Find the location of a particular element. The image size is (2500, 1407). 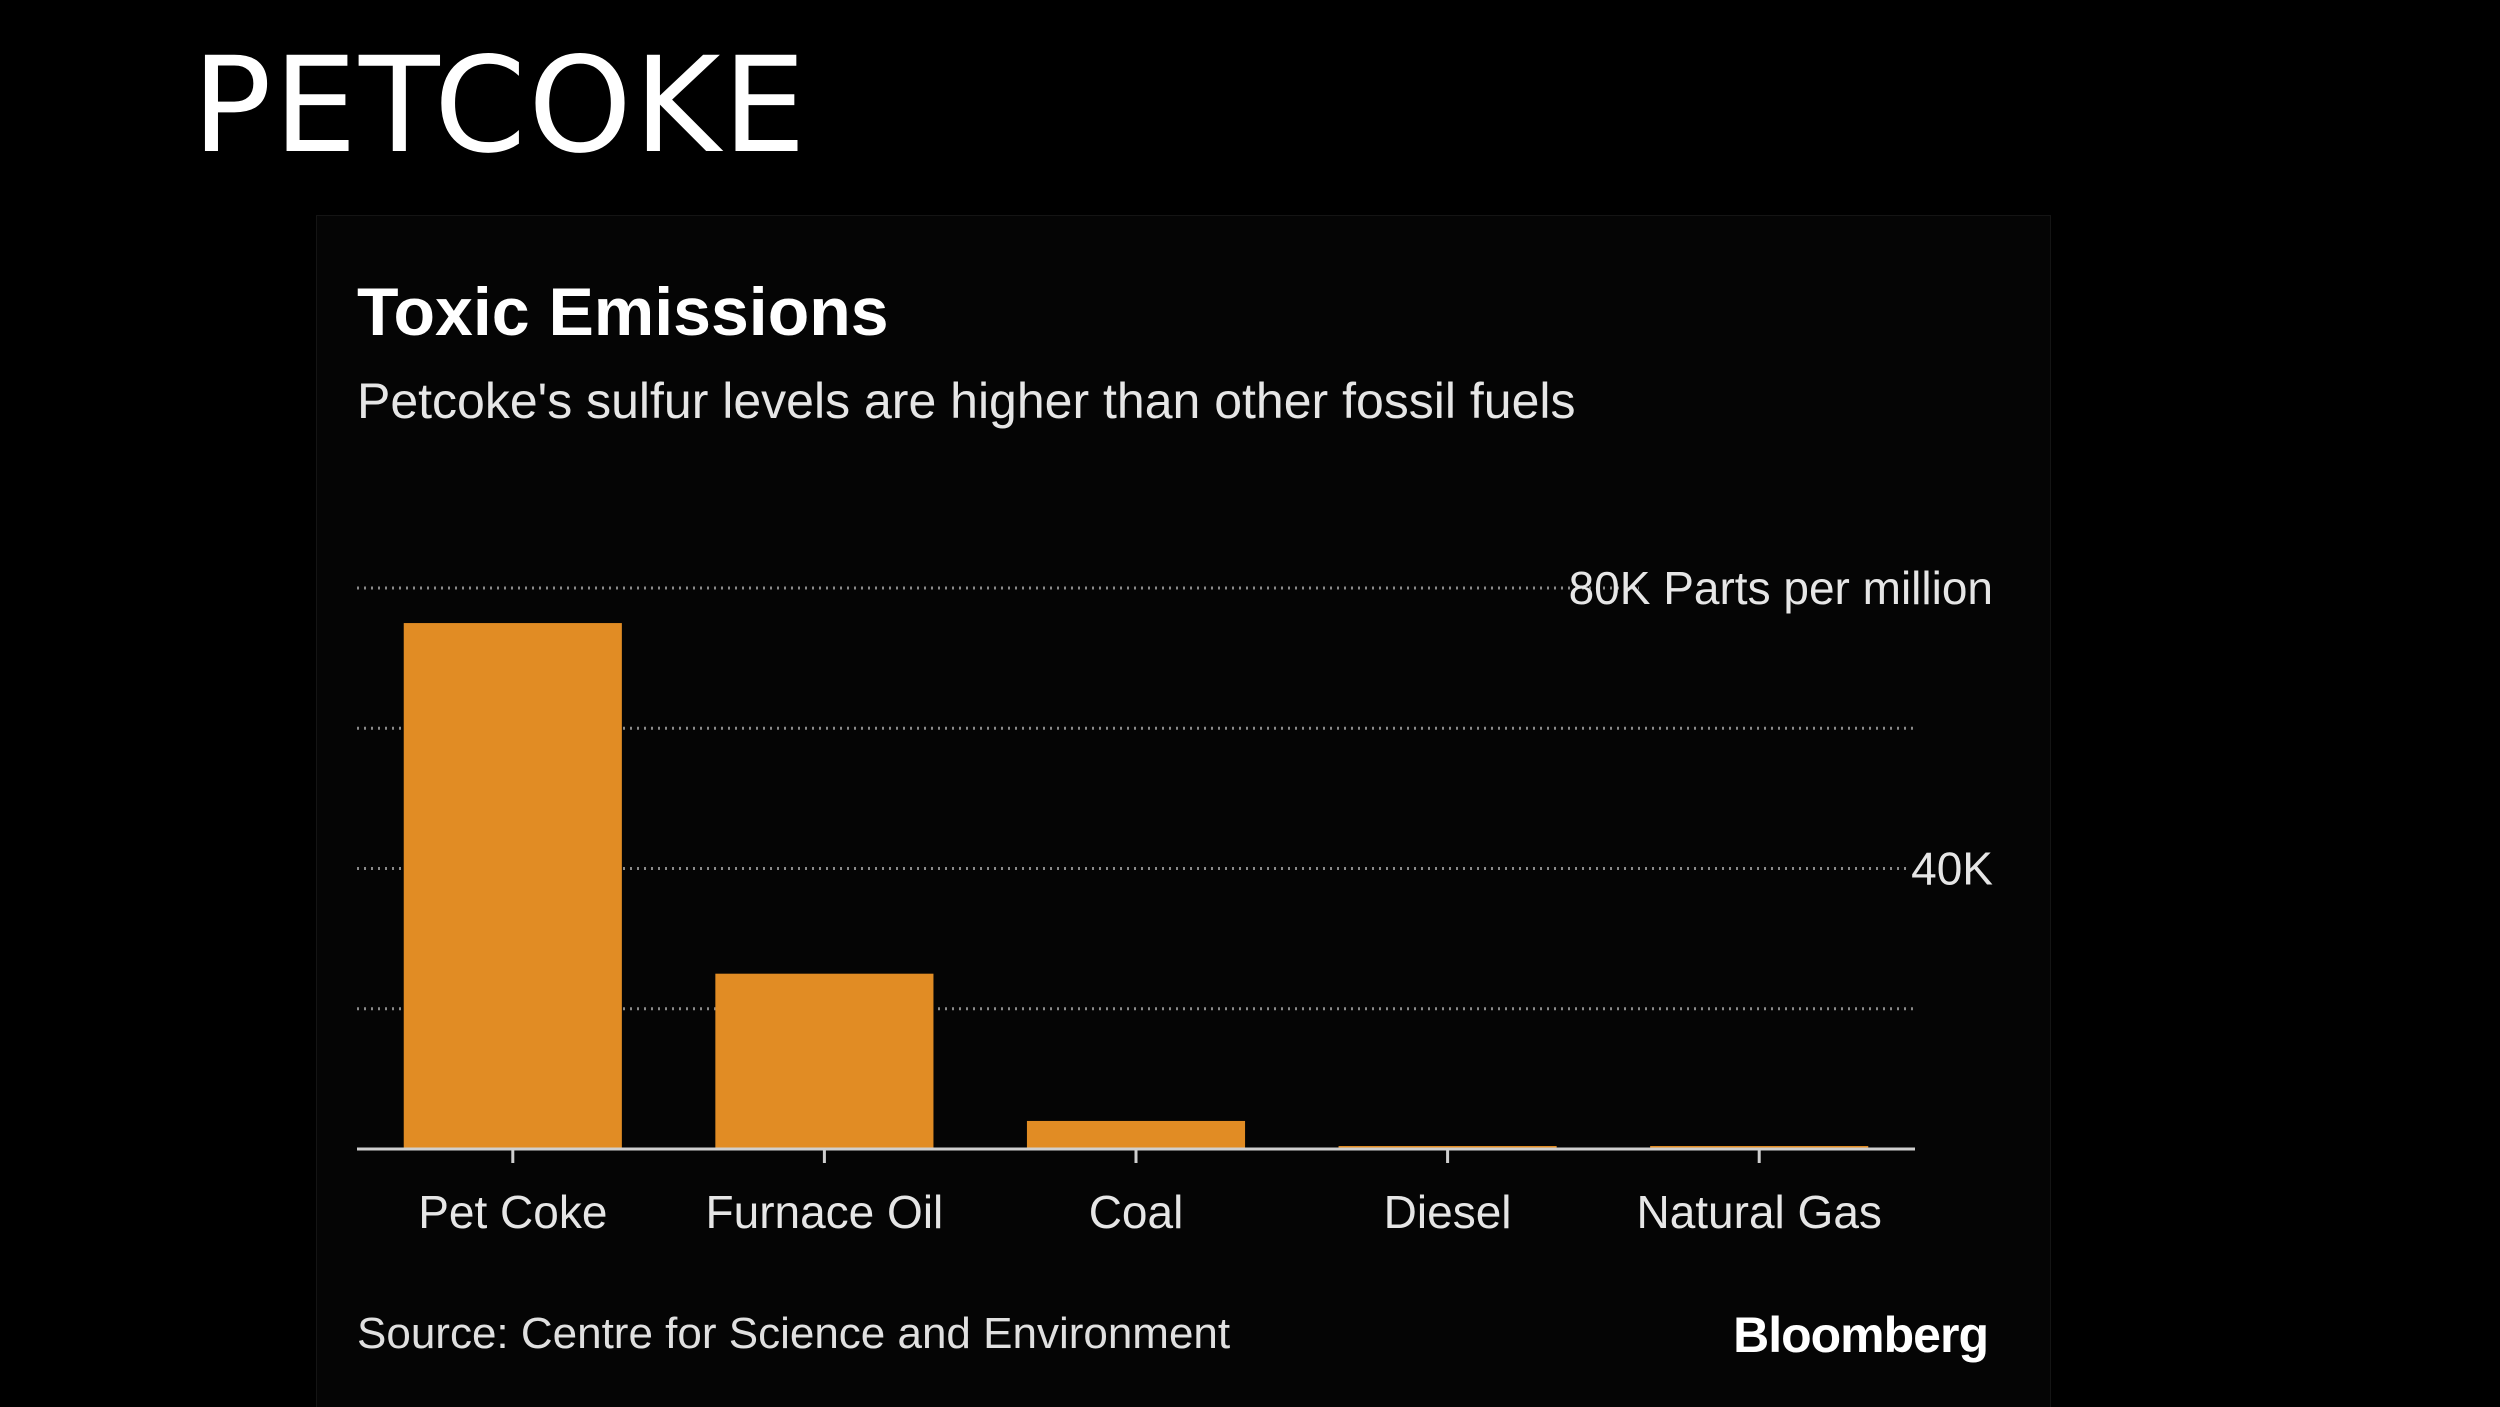

y-tick-label: 40K is located at coordinates (1952, 869).